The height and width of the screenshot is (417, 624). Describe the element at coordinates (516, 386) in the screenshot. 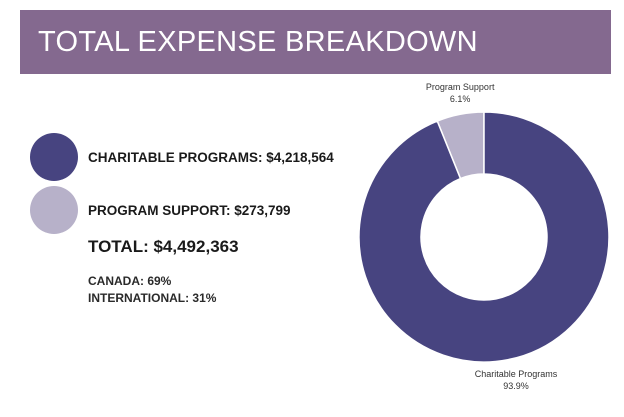

I see `slice-value-charitable-programs: 93.9%` at that location.